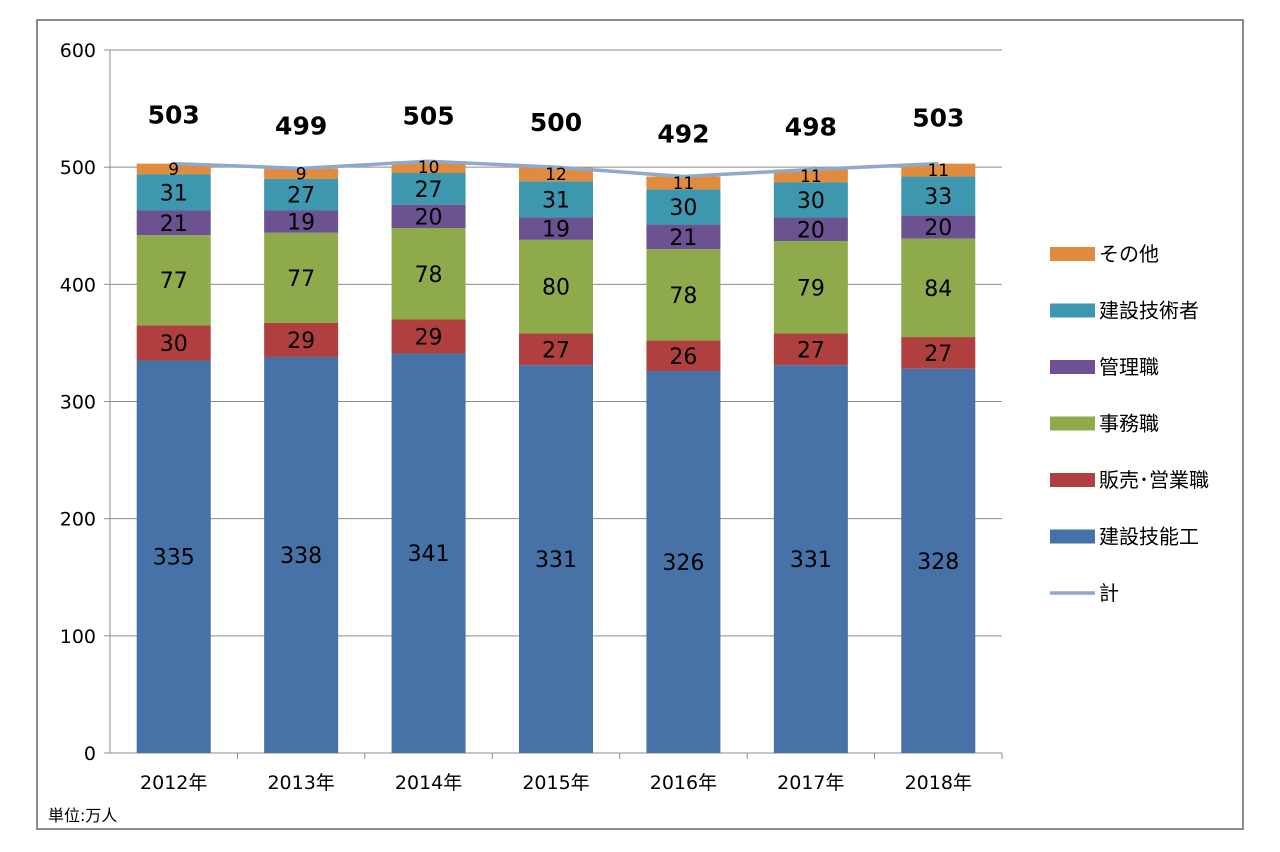 The image size is (1280, 852). I want to click on y-tick-label: 300, so click(78, 403).